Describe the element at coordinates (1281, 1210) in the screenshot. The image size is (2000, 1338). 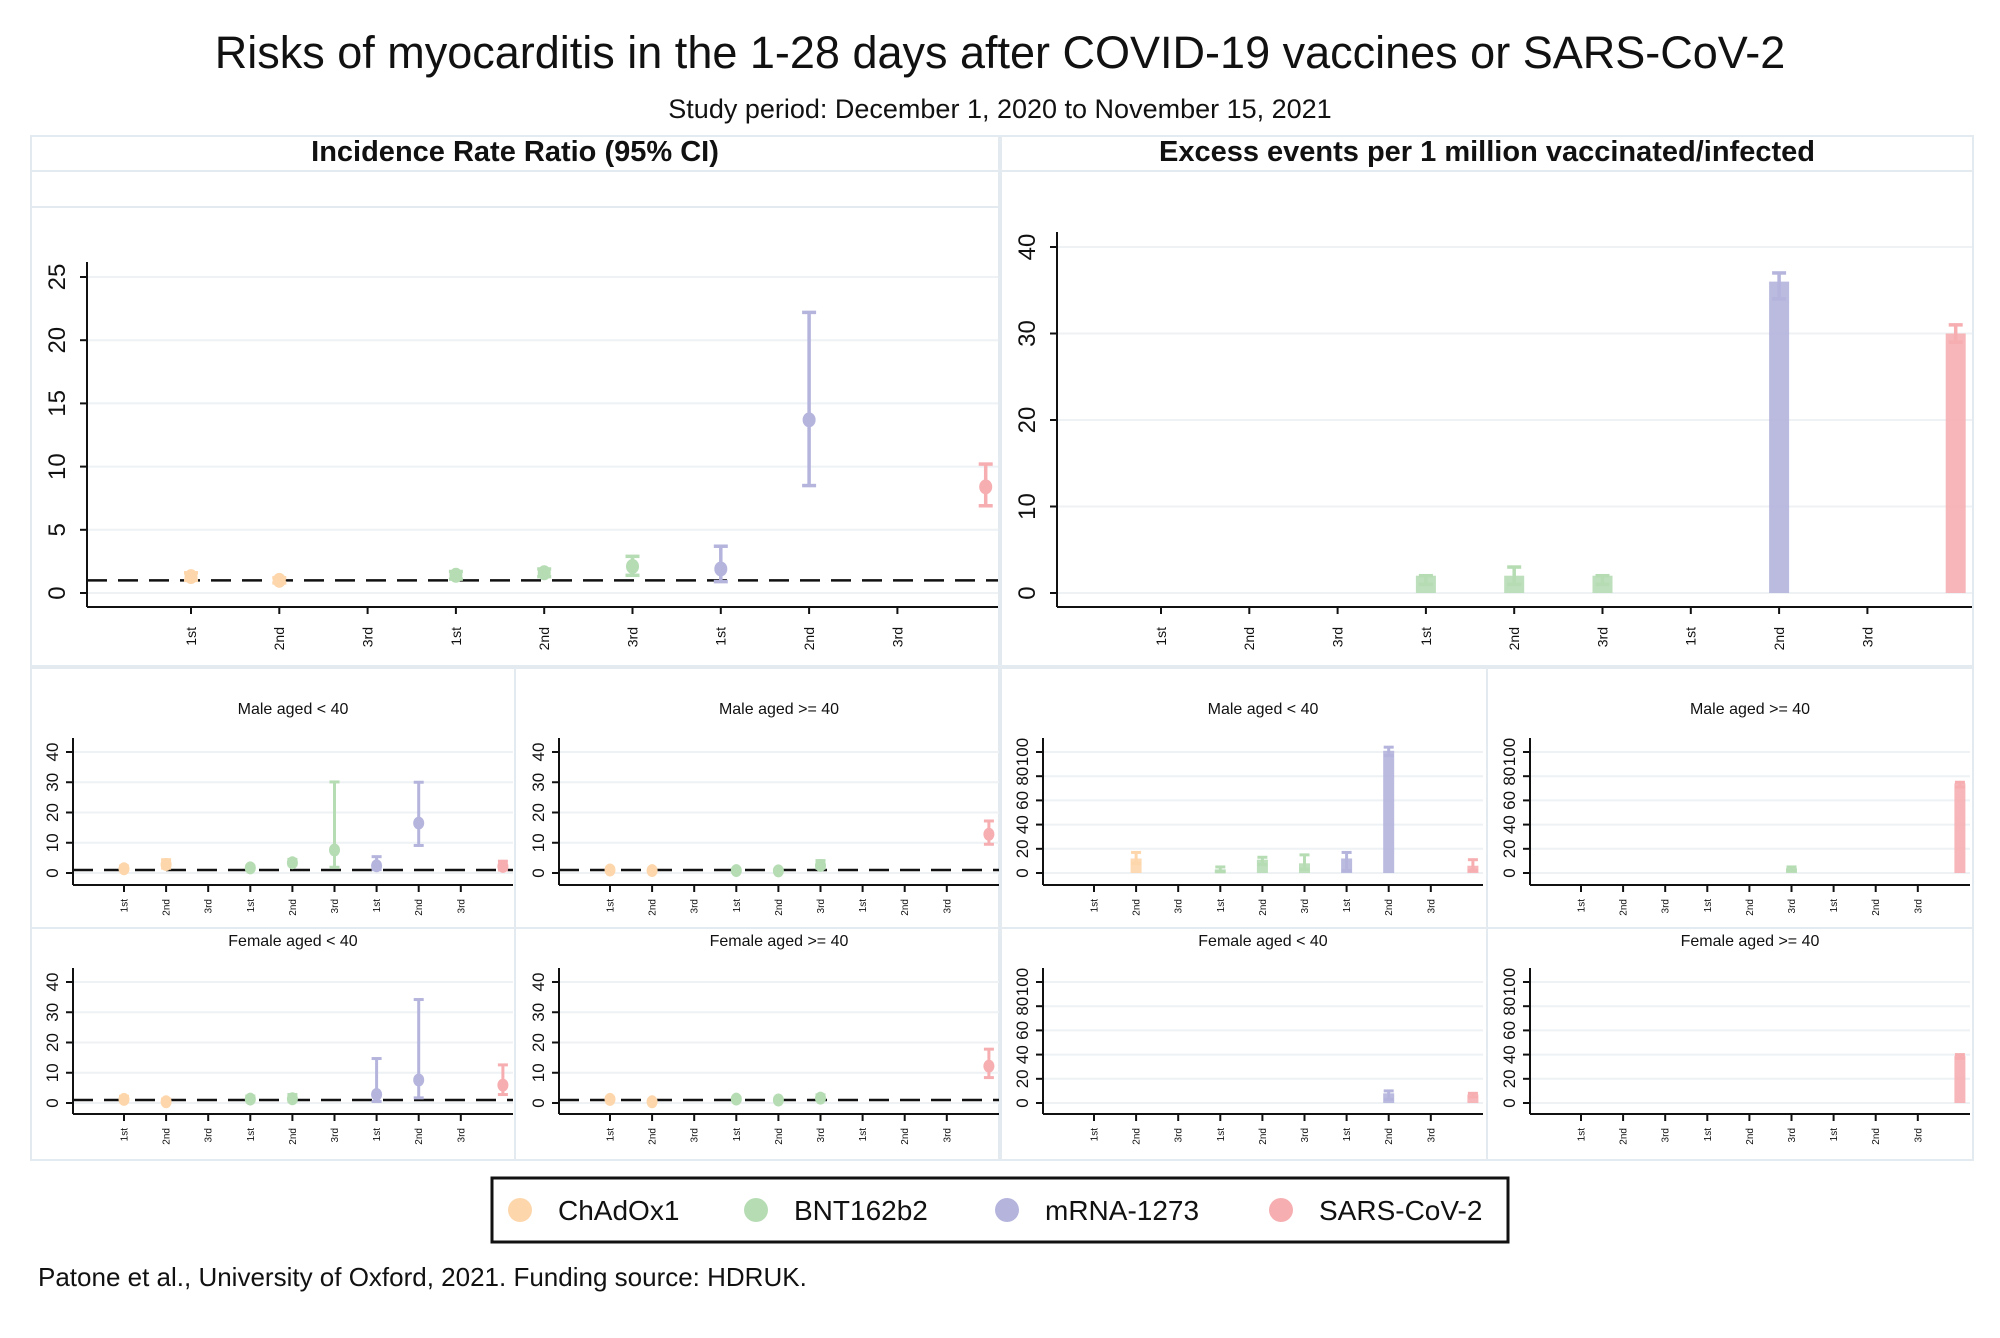
I see `legend-swatch-sarscov2` at that location.